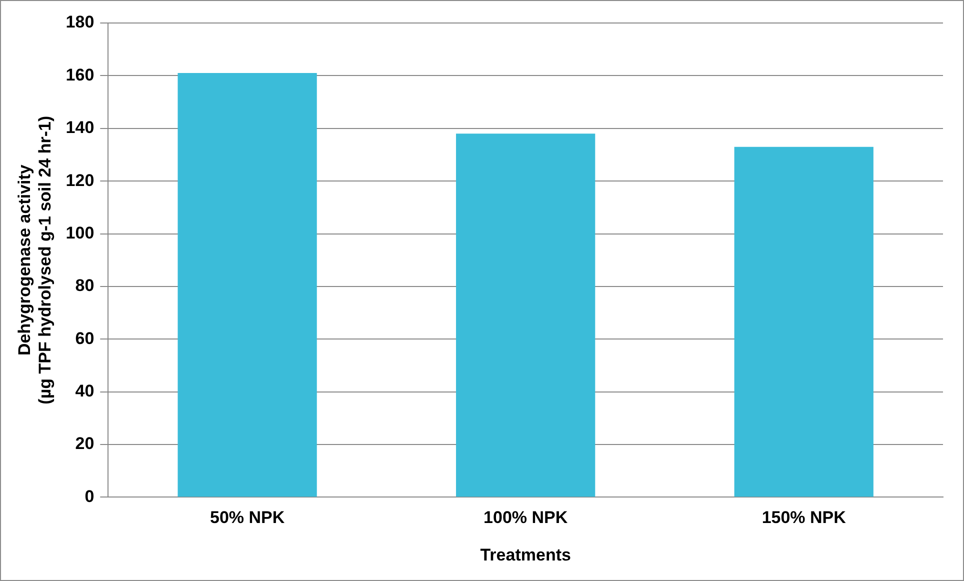 The image size is (964, 581). Describe the element at coordinates (248, 518) in the screenshot. I see `x-tick-label: 50% NPK` at that location.